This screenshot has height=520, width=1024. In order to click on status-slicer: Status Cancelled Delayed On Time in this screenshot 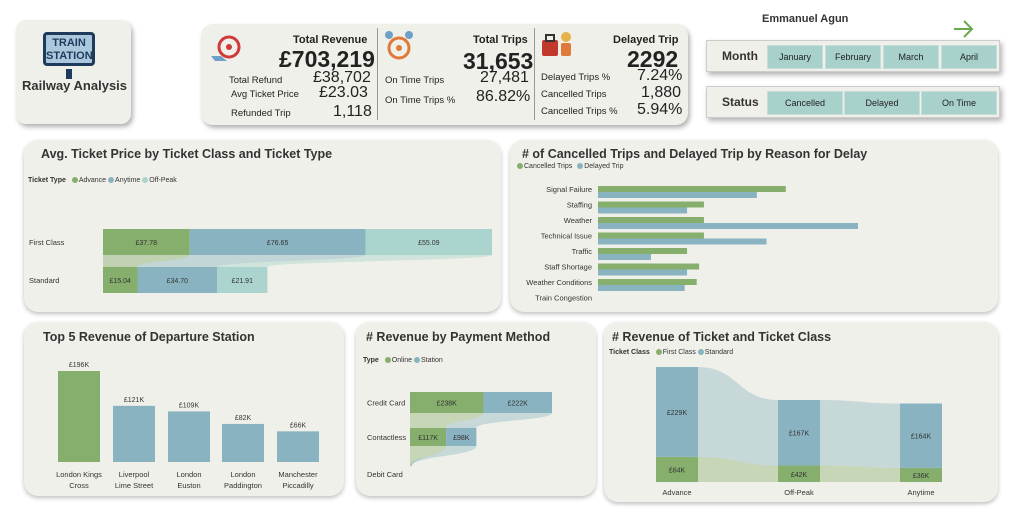, I will do `click(853, 102)`.